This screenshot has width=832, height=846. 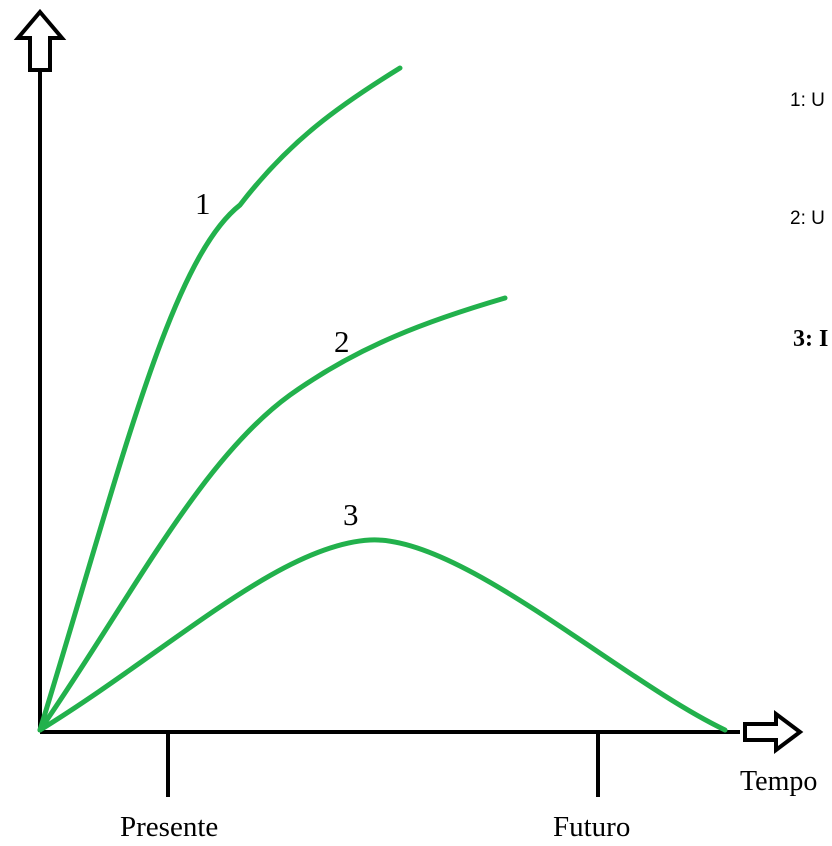 What do you see at coordinates (810, 339) in the screenshot?
I see `legend-item-3: 3: I` at bounding box center [810, 339].